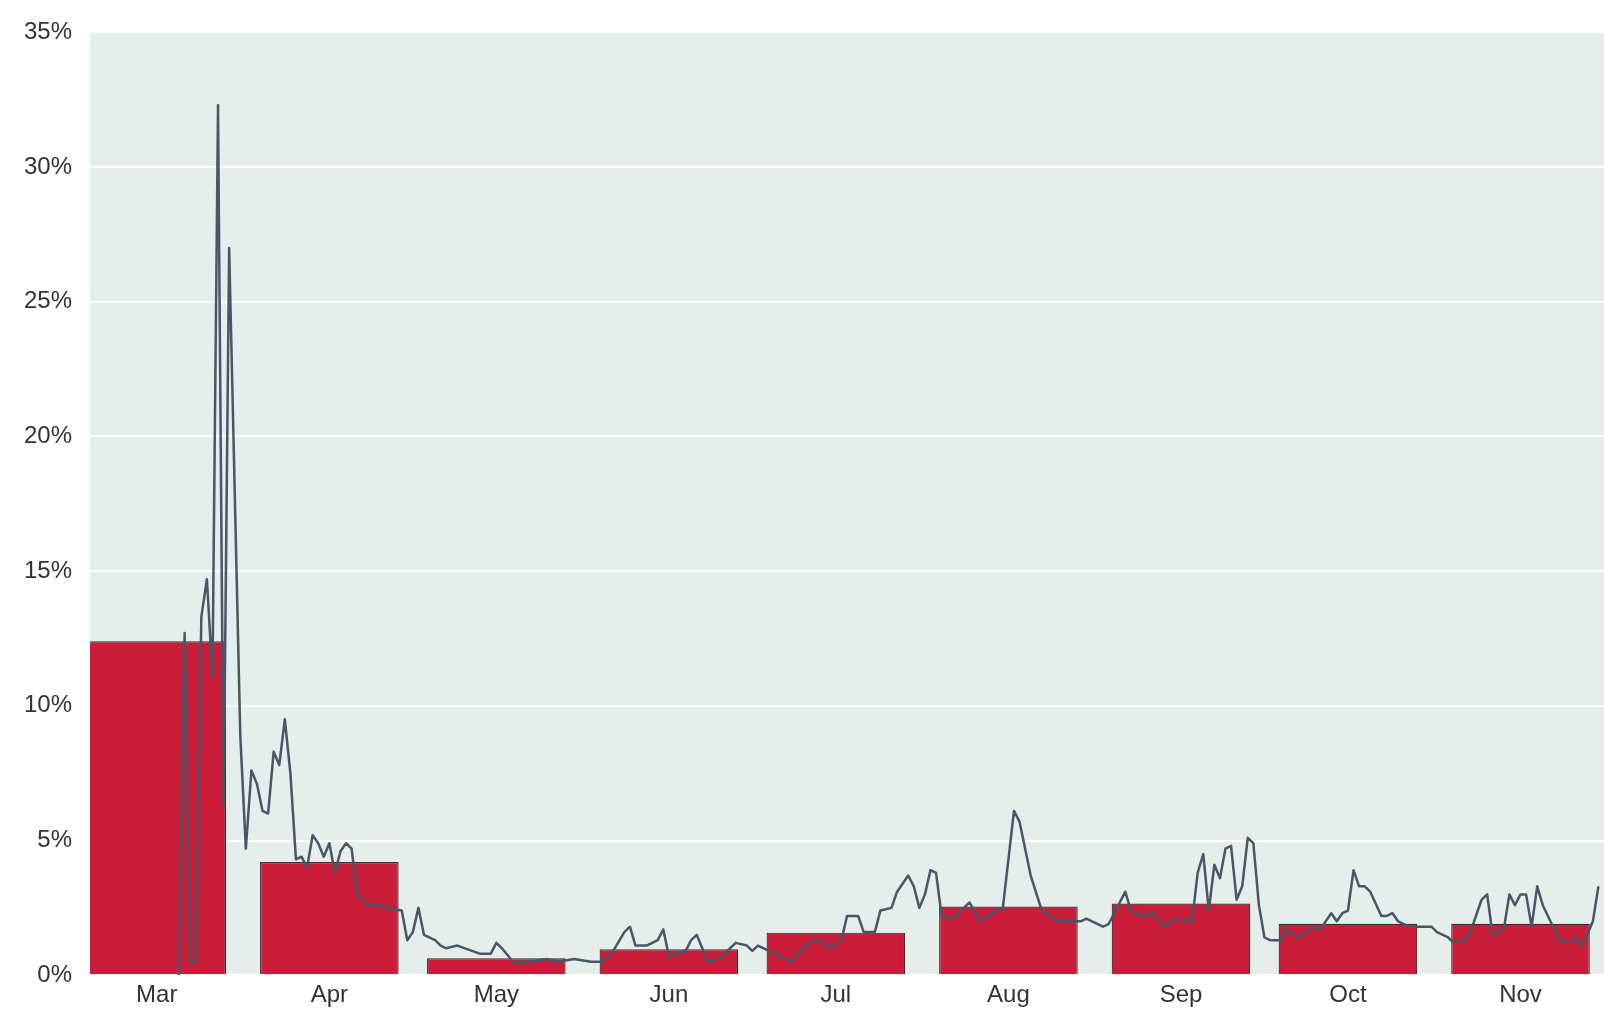  I want to click on y-tick-label: 5%, so click(54, 839).